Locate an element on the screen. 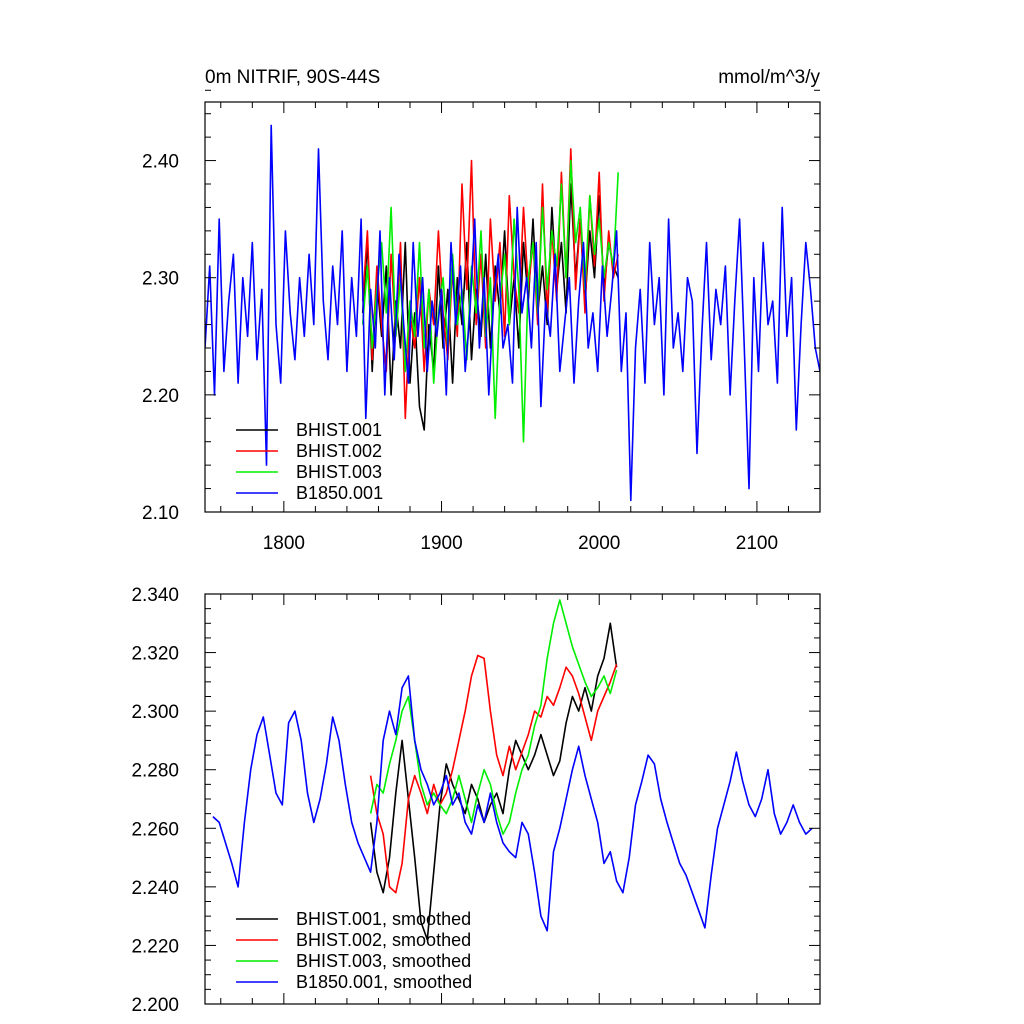 This screenshot has height=1024, width=1024. y-tick-label: 2.30 is located at coordinates (160, 279).